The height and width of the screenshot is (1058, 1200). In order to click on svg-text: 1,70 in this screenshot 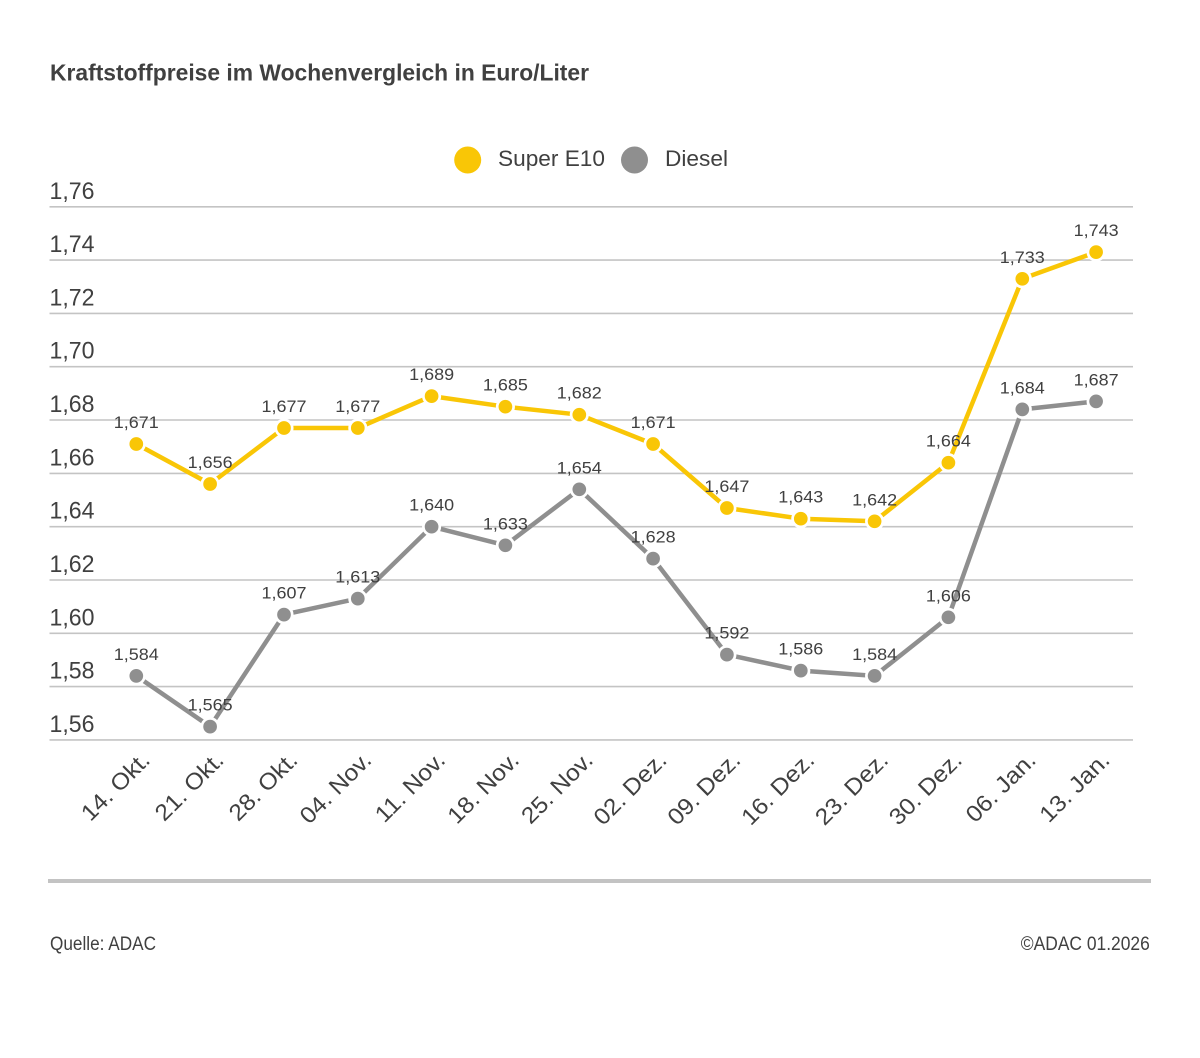, I will do `click(72, 351)`.